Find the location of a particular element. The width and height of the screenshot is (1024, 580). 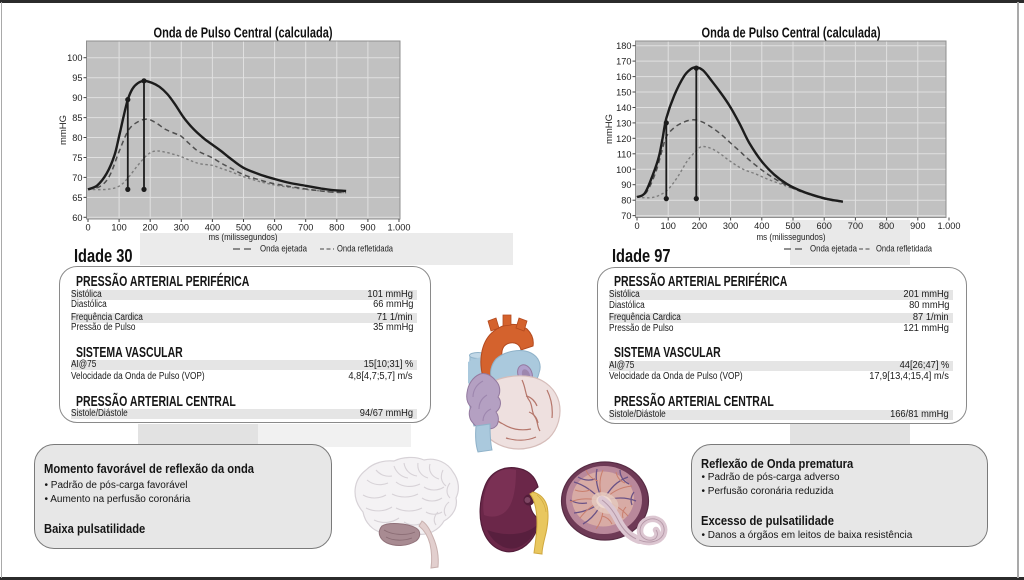

svg-text: 150 is located at coordinates (623, 93).